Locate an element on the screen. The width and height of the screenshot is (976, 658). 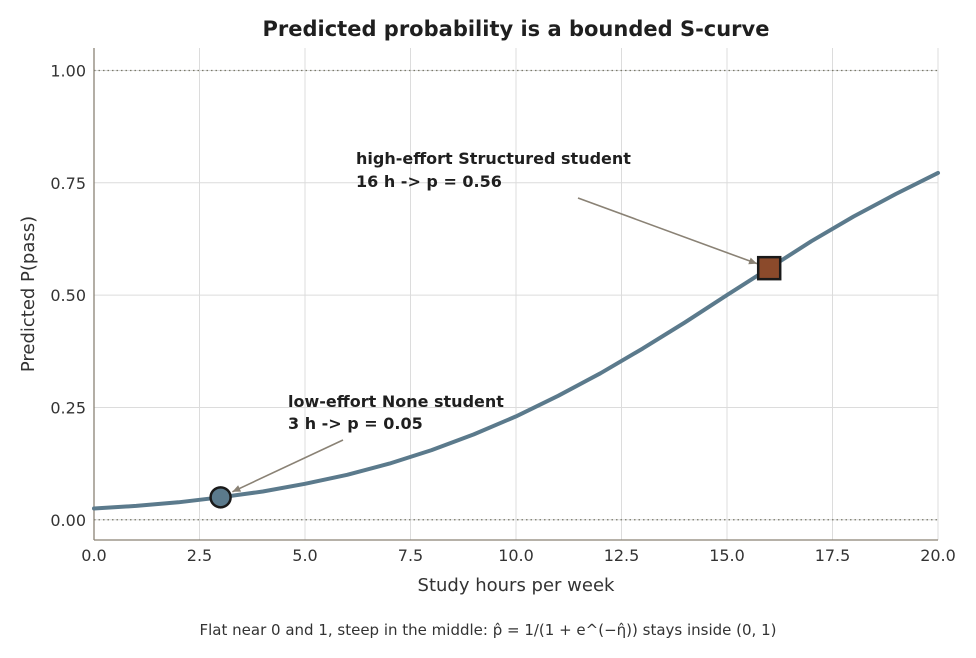
y-tick-label: 0.25 is located at coordinates (68, 407).